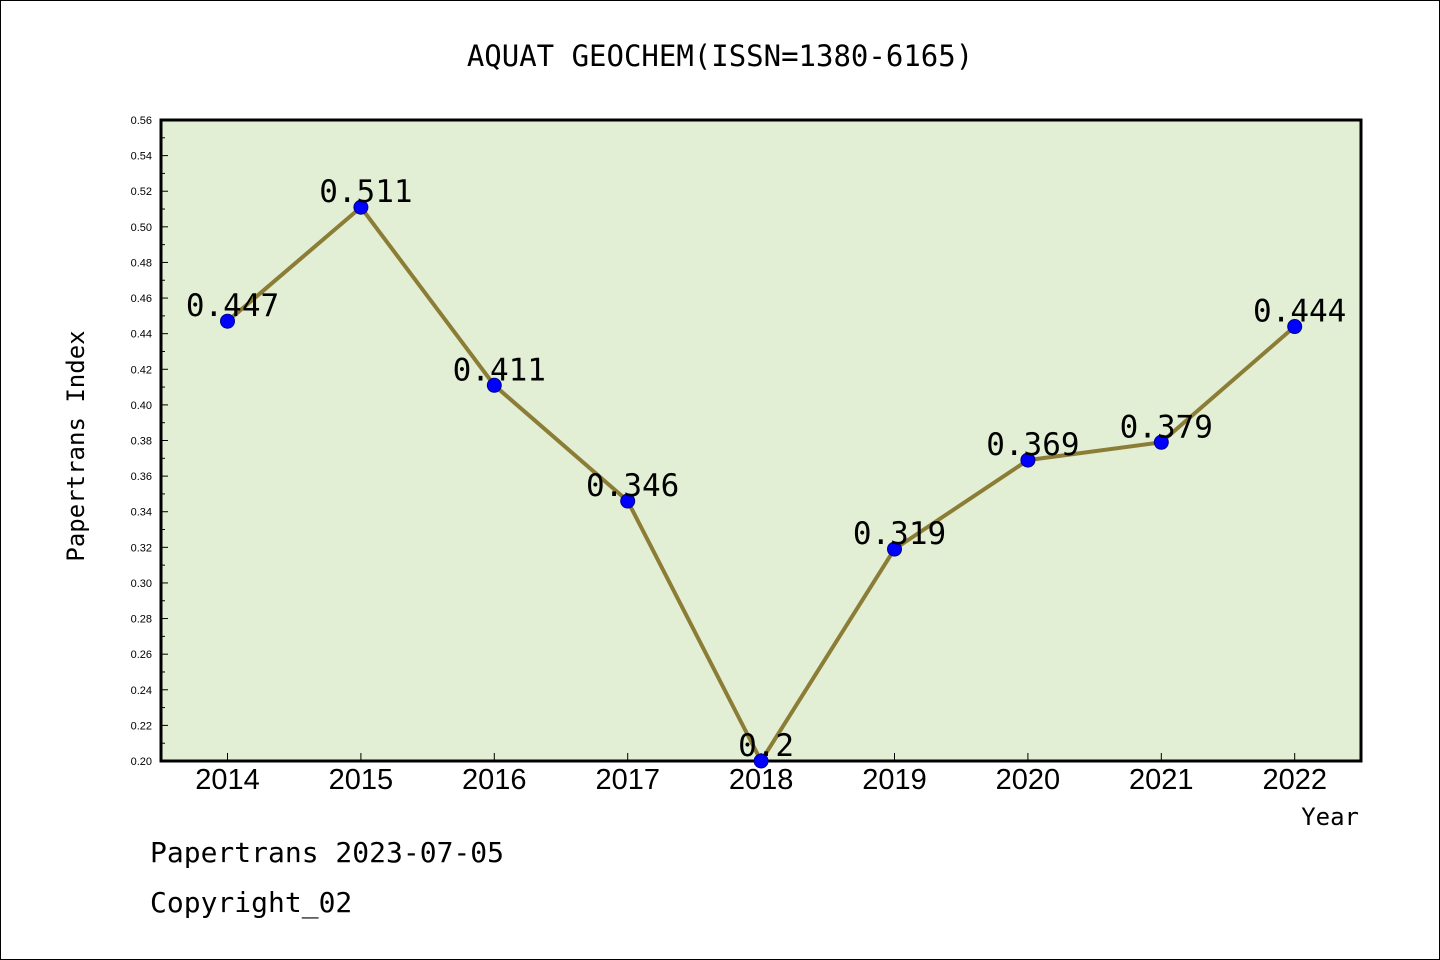  What do you see at coordinates (761, 780) in the screenshot?
I see `x-tick-label: 2018` at bounding box center [761, 780].